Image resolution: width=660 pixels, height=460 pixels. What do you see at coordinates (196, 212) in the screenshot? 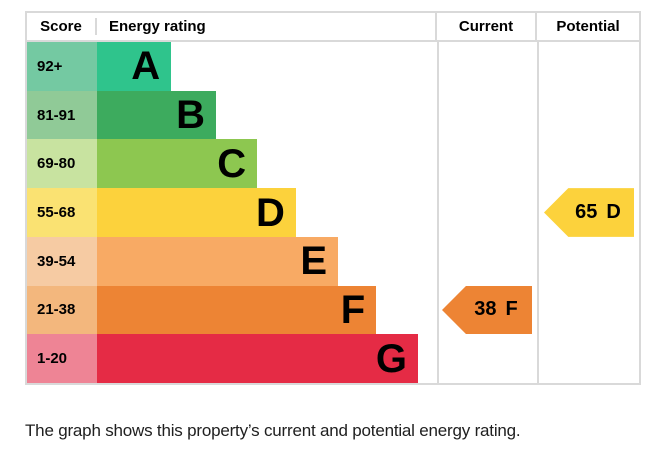
I see `rating-bar: D` at bounding box center [196, 212].